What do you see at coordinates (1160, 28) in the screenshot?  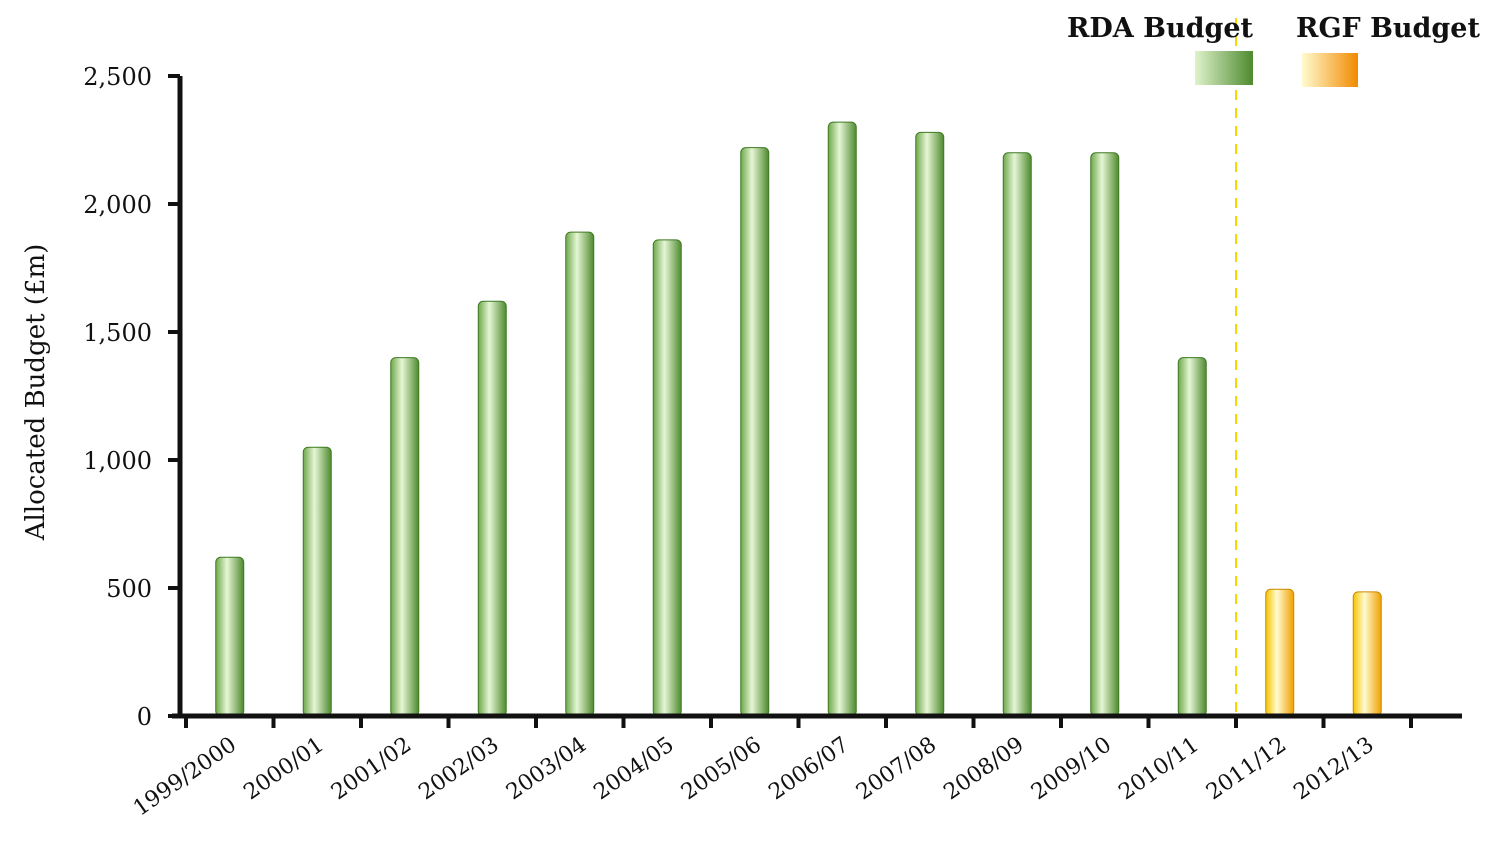 I see `legend-label-rda: RDA Budget` at bounding box center [1160, 28].